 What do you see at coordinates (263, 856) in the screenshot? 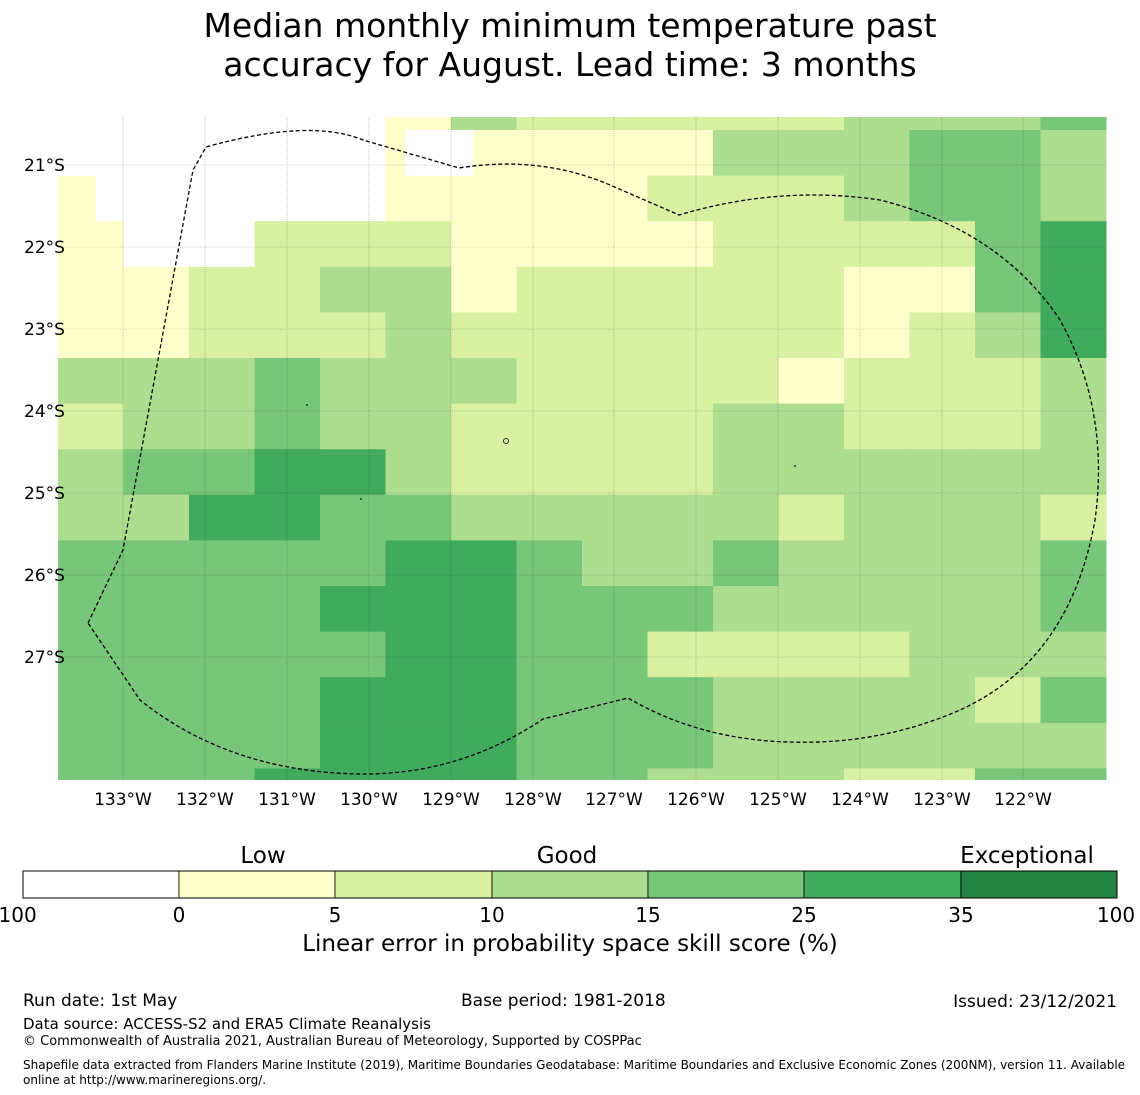
I see `colorbar-label-low: Low` at bounding box center [263, 856].